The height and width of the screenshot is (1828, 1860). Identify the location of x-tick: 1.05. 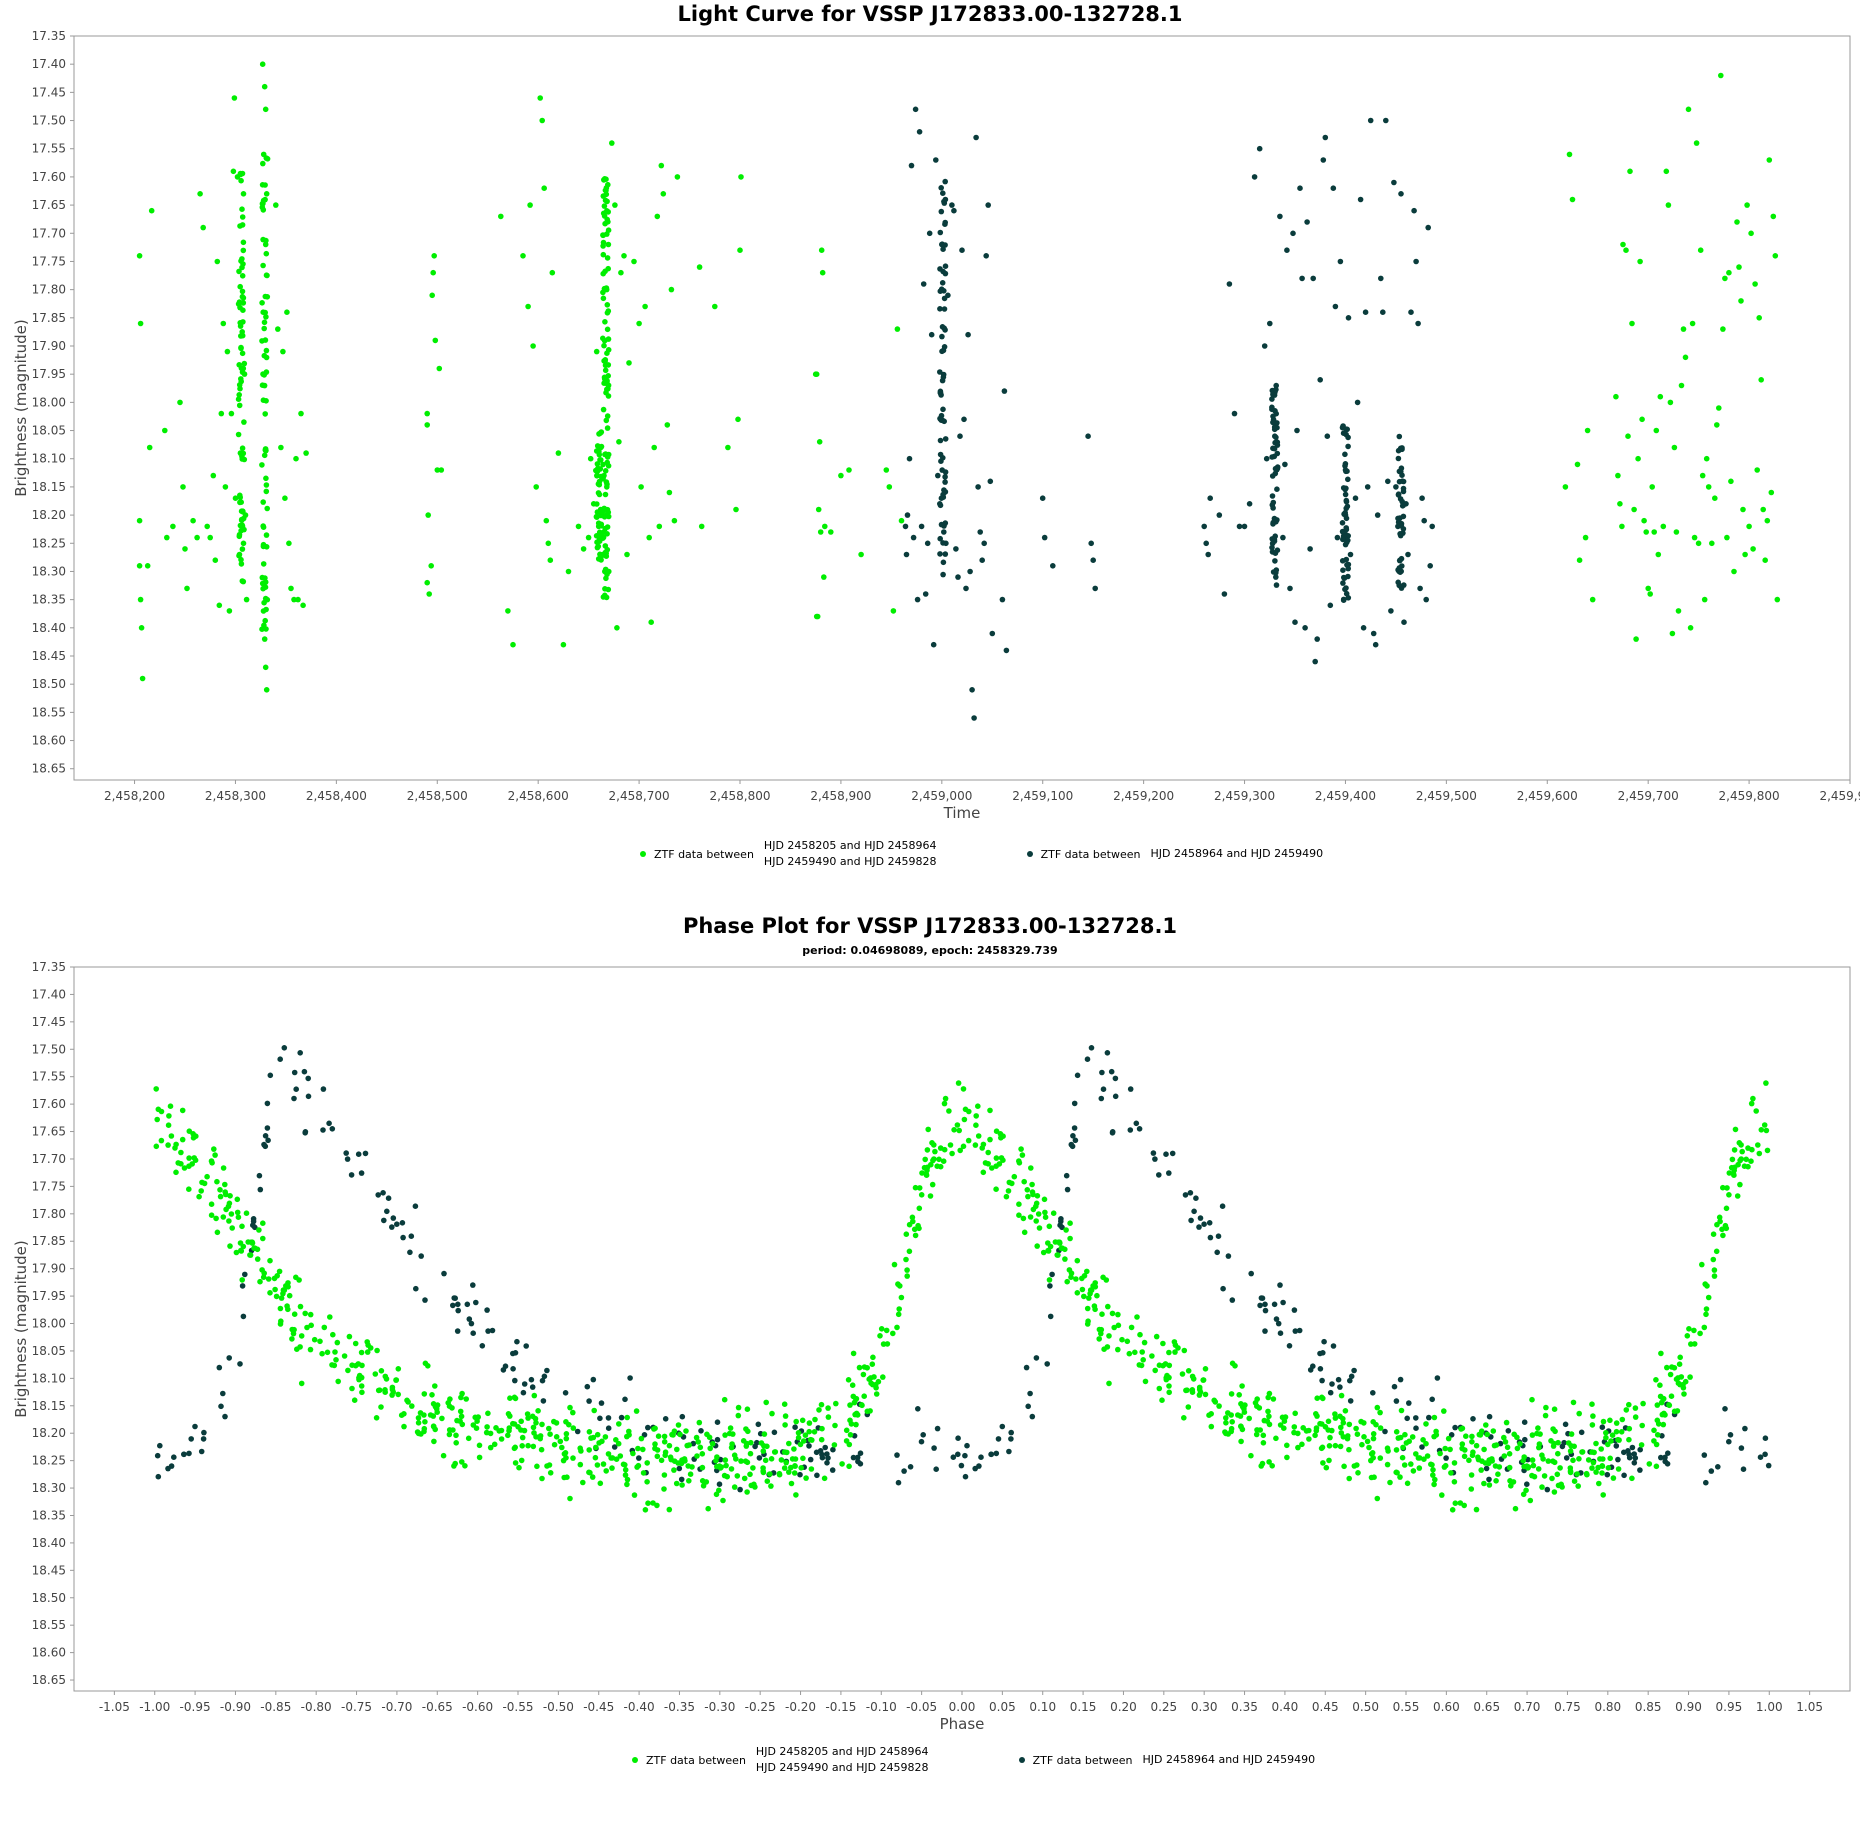
(1809, 1702).